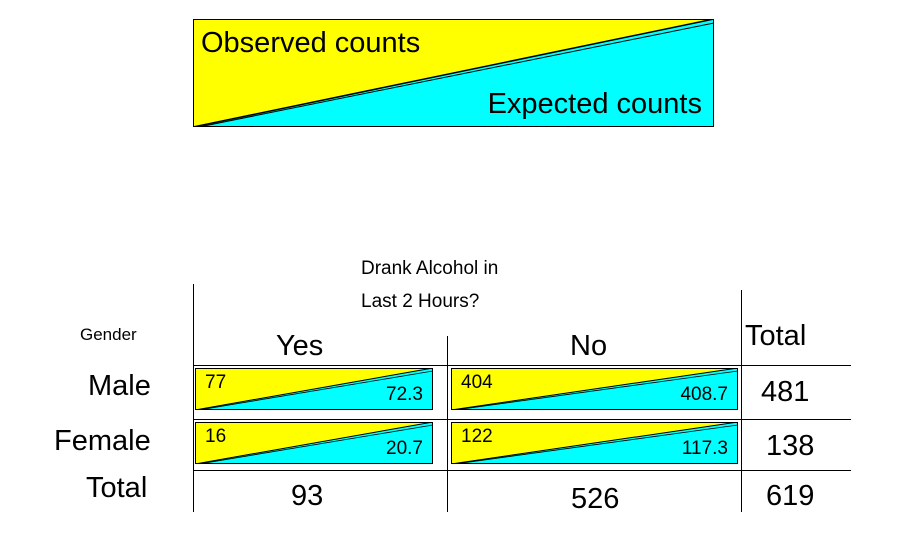 This screenshot has height=545, width=922. What do you see at coordinates (595, 499) in the screenshot?
I see `total-no: 526` at bounding box center [595, 499].